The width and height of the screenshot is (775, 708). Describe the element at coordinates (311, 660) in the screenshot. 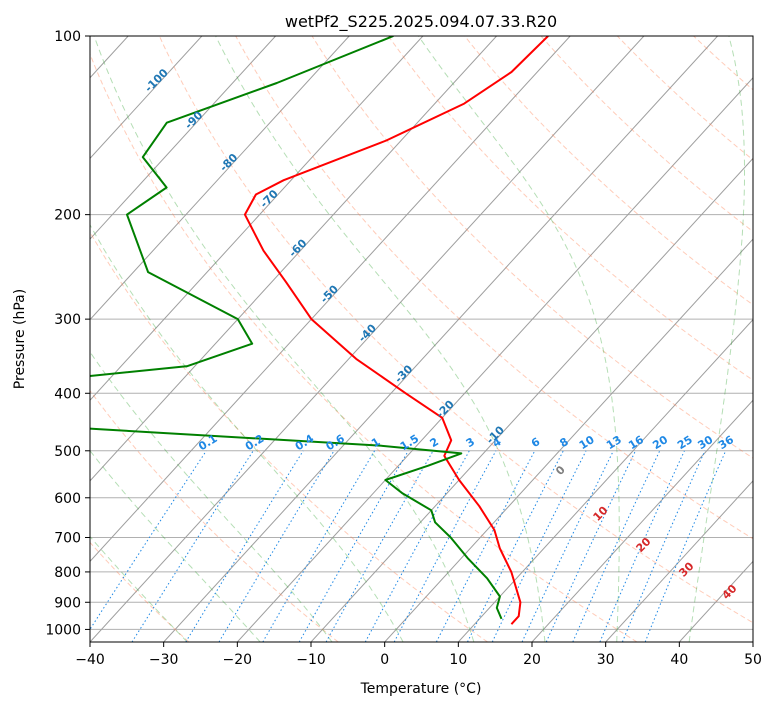

I see `x-tick-label: −10` at that location.